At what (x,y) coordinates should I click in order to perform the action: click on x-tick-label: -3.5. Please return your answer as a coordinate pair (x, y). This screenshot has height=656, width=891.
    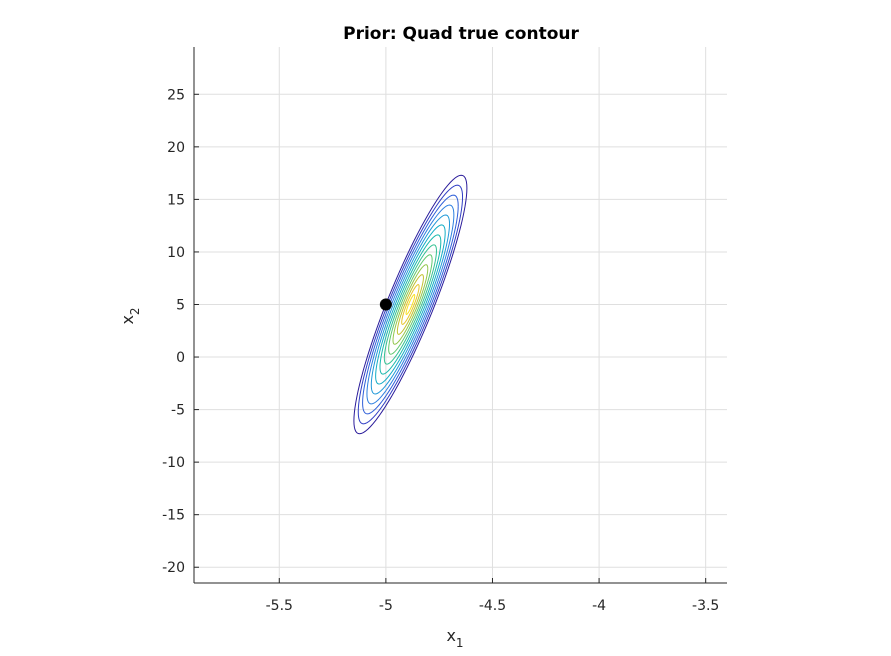
    Looking at the image, I should click on (705, 606).